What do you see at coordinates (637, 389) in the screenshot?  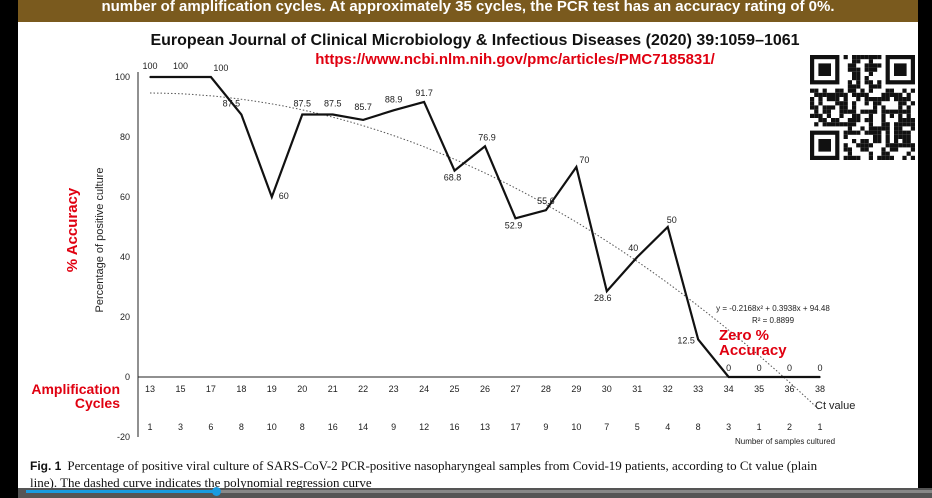 I see `x-tick-label: 31` at bounding box center [637, 389].